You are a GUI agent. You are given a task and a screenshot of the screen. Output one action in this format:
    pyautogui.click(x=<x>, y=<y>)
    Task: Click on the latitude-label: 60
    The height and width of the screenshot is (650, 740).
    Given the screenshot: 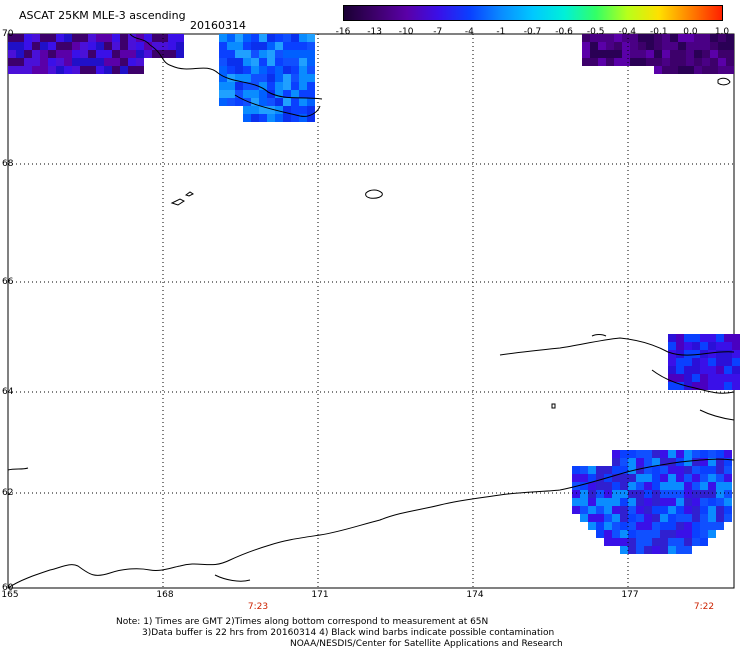 What is the action you would take?
    pyautogui.click(x=8, y=588)
    